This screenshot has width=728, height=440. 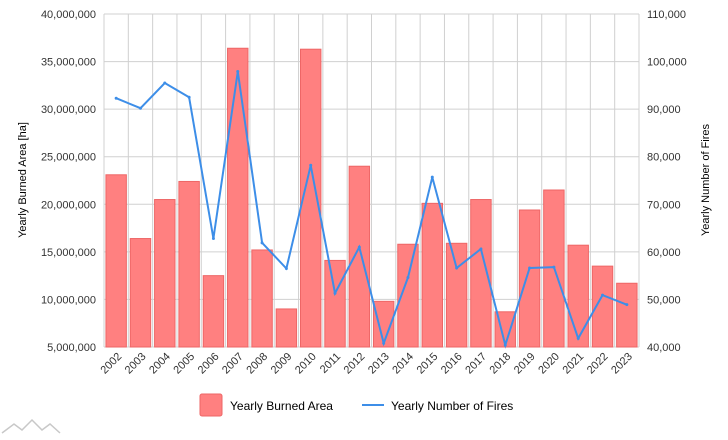 What do you see at coordinates (481, 273) in the screenshot?
I see `bar-2017` at bounding box center [481, 273].